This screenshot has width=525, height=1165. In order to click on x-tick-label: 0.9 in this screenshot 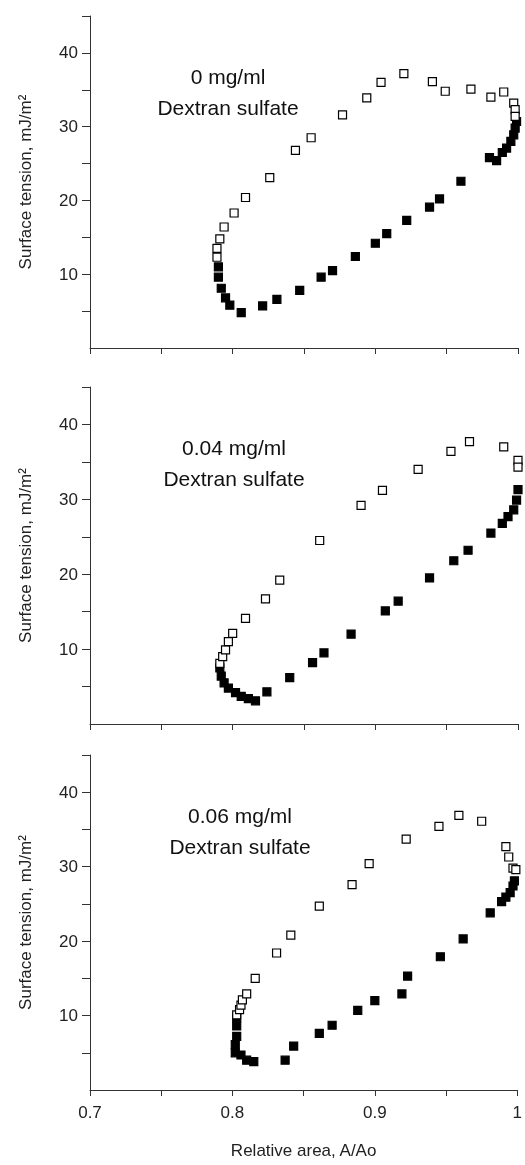, I will do `click(375, 1112)`.